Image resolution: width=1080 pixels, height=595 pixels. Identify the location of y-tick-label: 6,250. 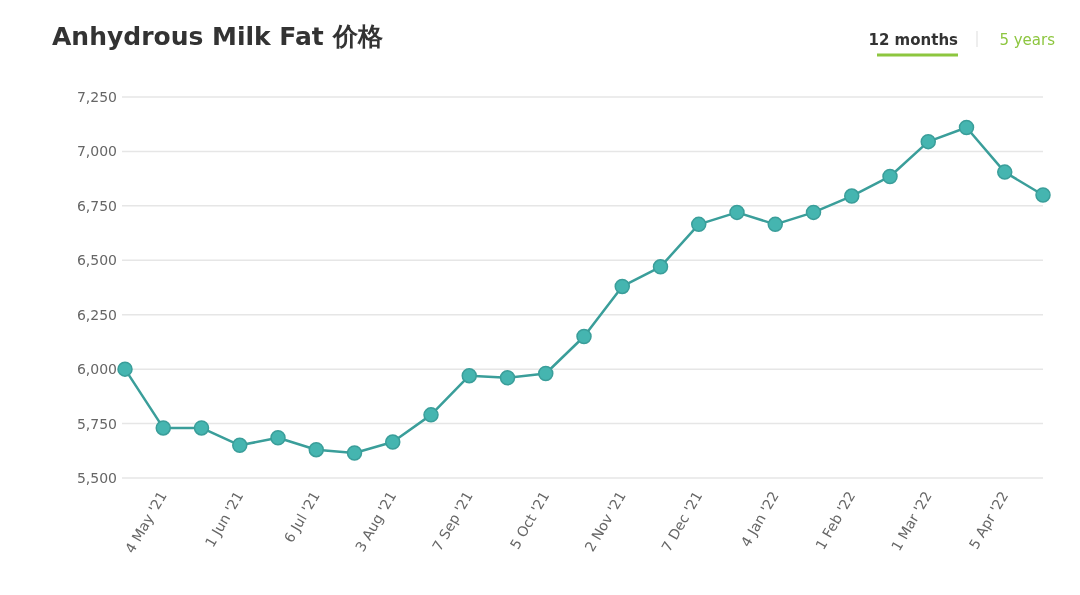
(96, 314).